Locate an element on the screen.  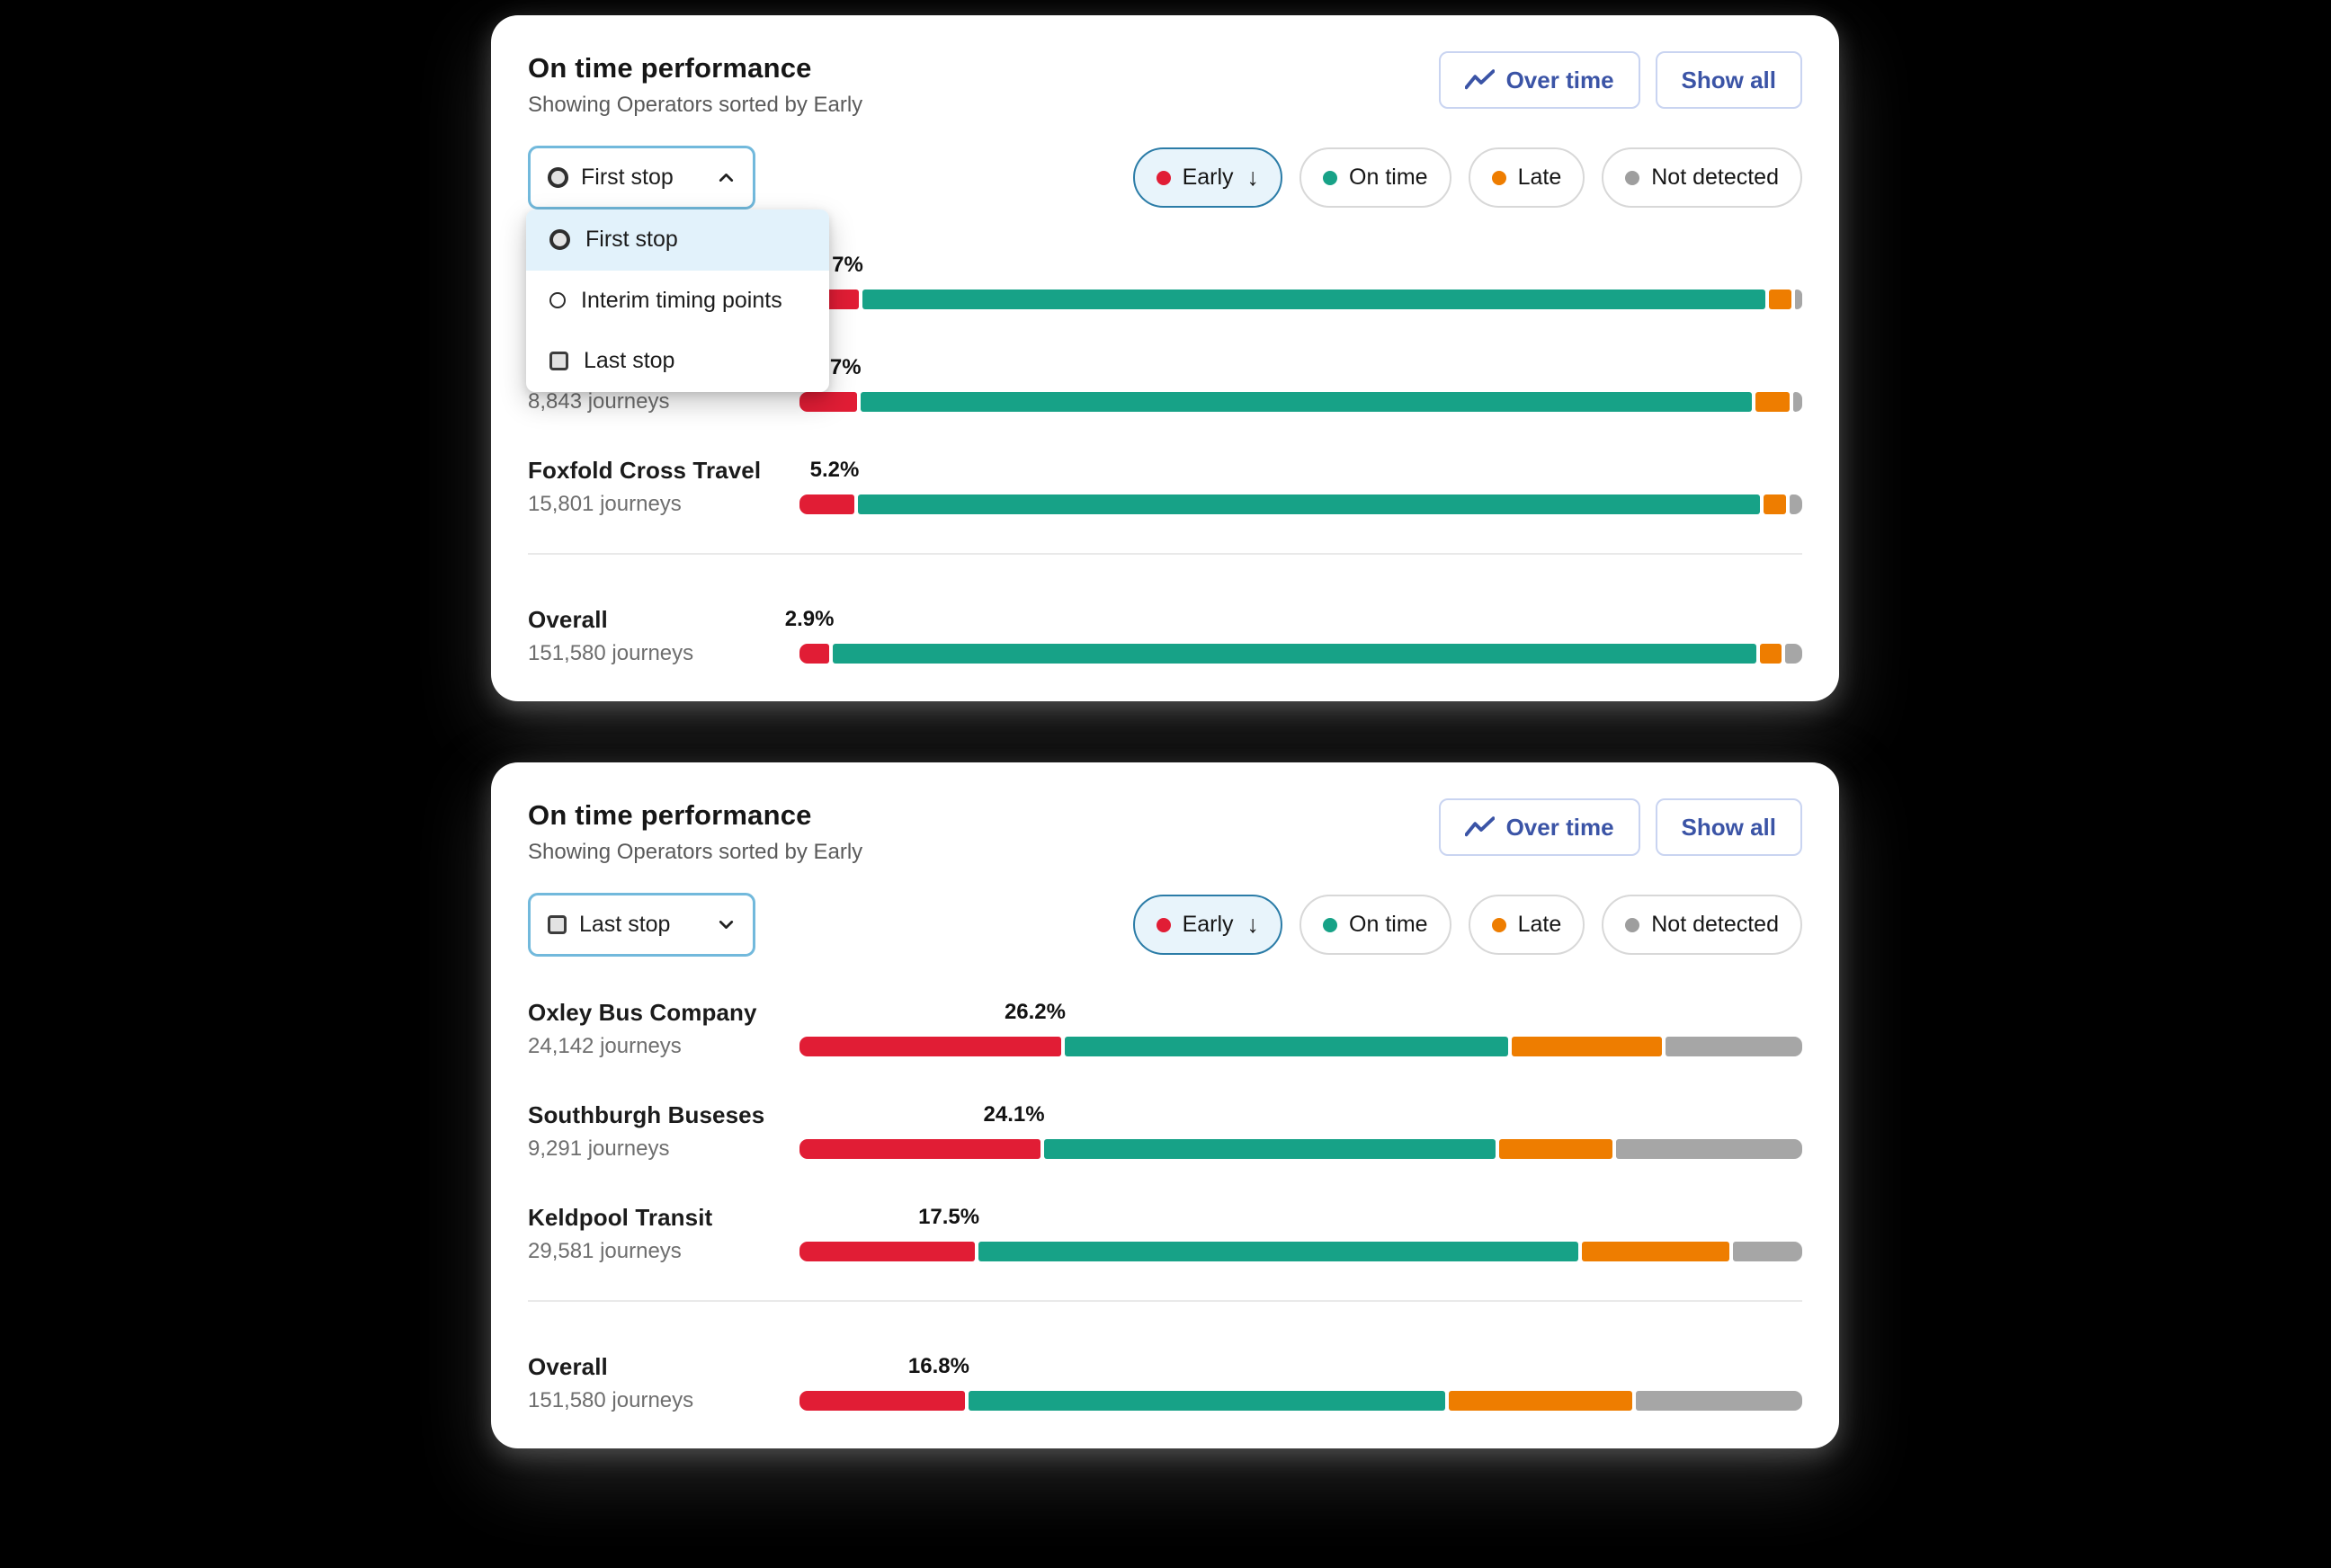
stop-selector: Last stop is located at coordinates (641, 925).